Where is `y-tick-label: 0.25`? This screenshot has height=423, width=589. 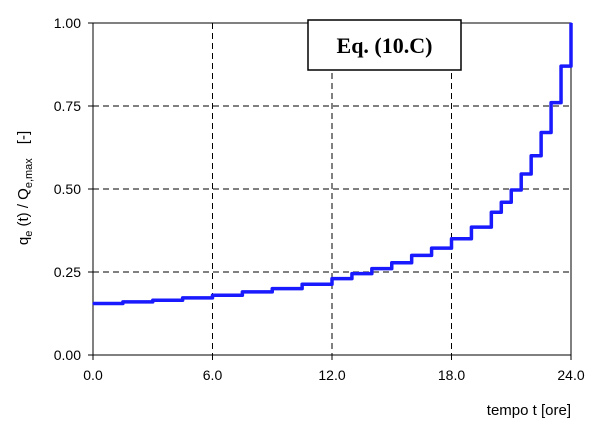
y-tick-label: 0.25 is located at coordinates (67, 272).